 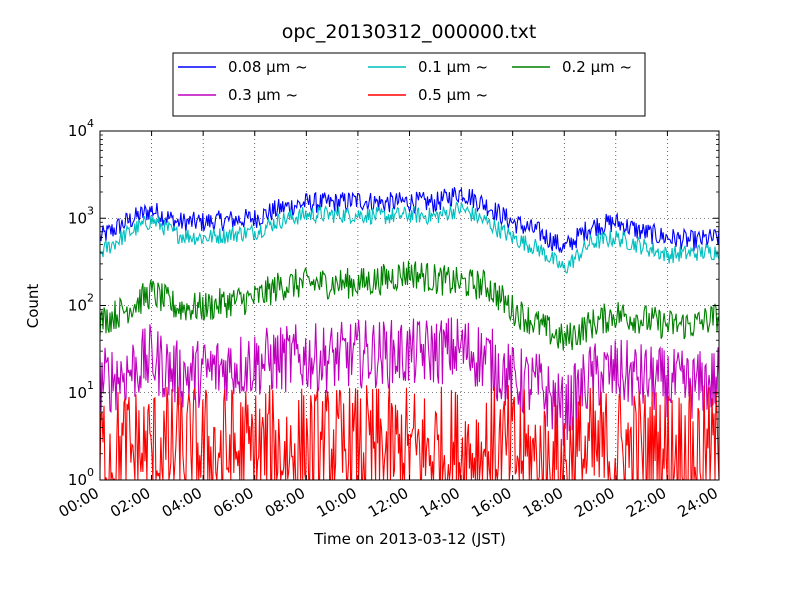 I want to click on legend-label: 0.2 μm ~, so click(x=597, y=67).